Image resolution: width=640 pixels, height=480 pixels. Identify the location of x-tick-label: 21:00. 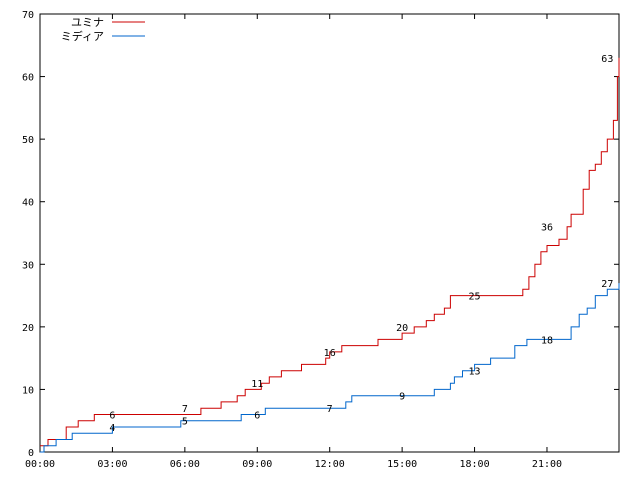
(547, 464).